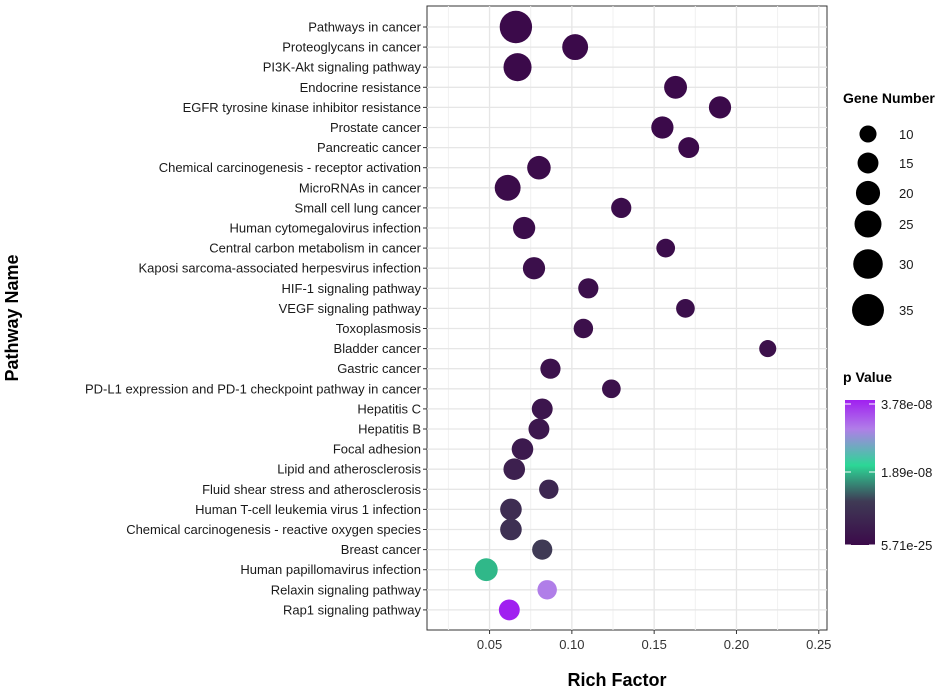 The width and height of the screenshot is (941, 688). I want to click on y-tick-label: Pancreatic cancer, so click(369, 147).